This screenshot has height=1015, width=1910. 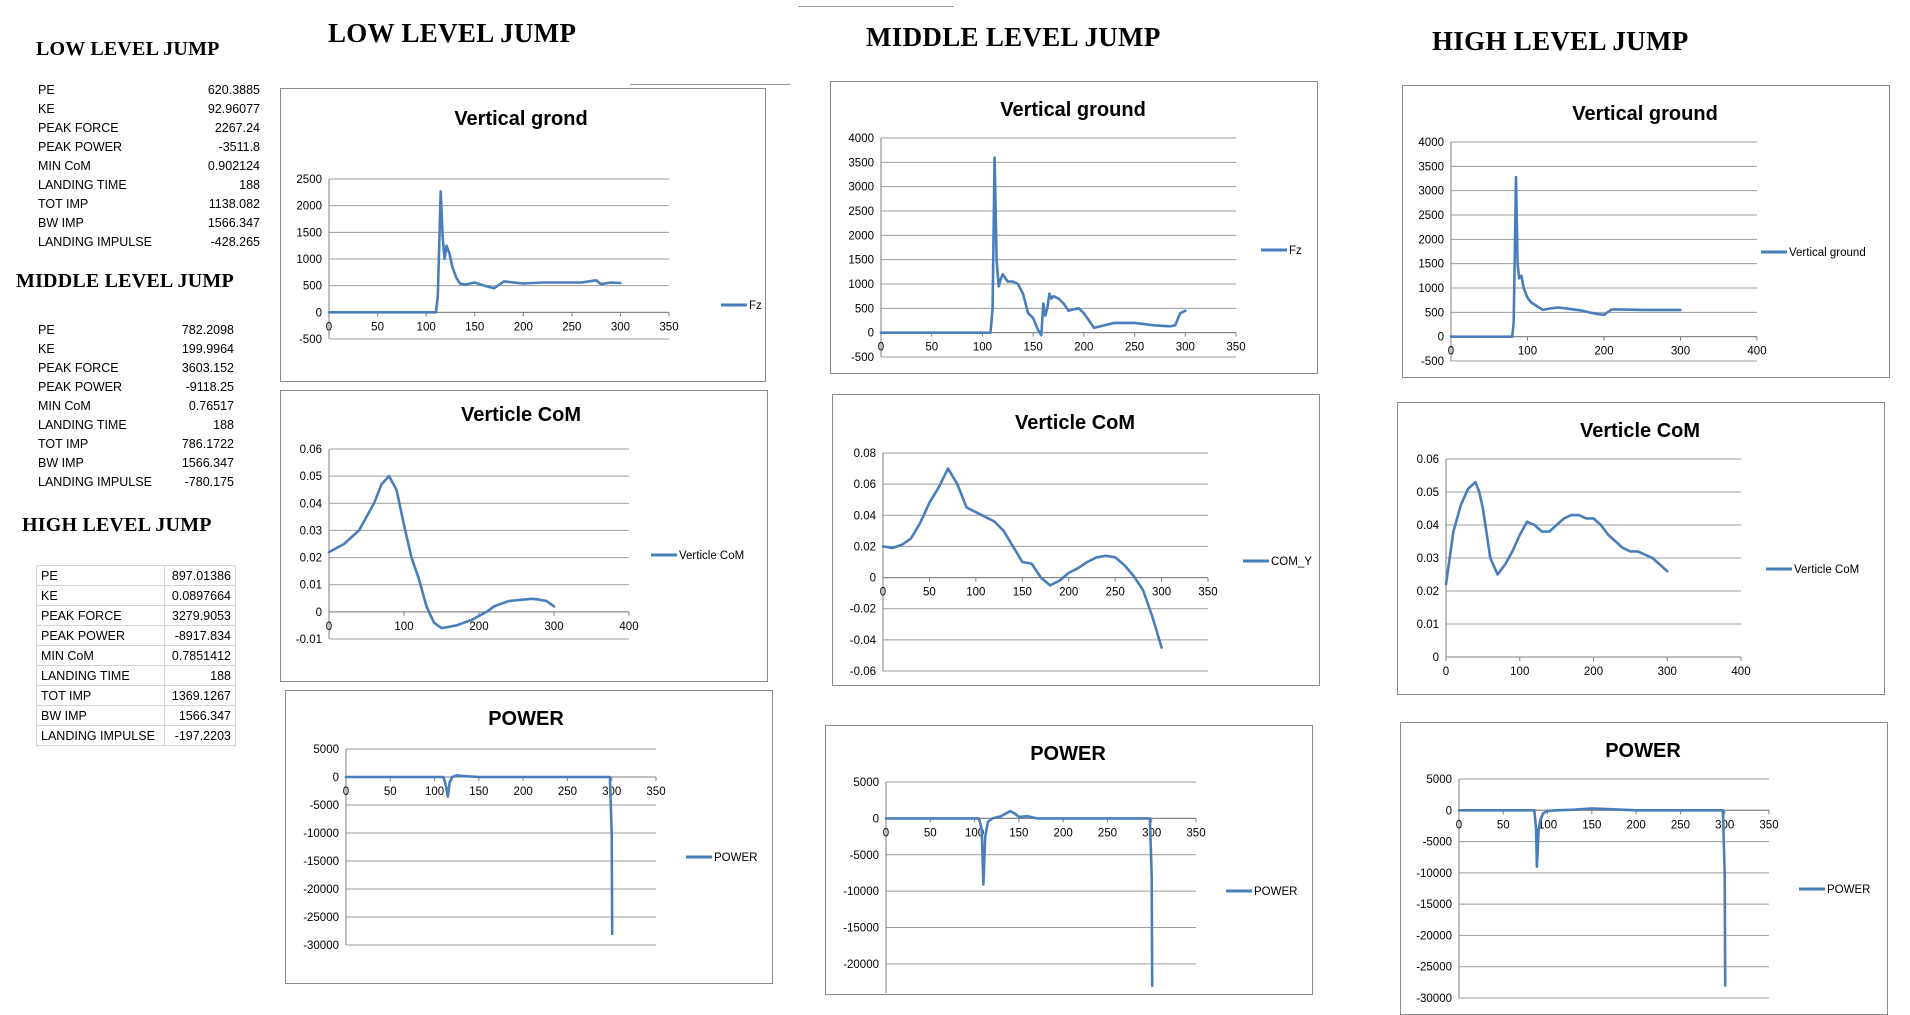 I want to click on stats-row: BW IMP 1566.347, so click(x=135, y=715).